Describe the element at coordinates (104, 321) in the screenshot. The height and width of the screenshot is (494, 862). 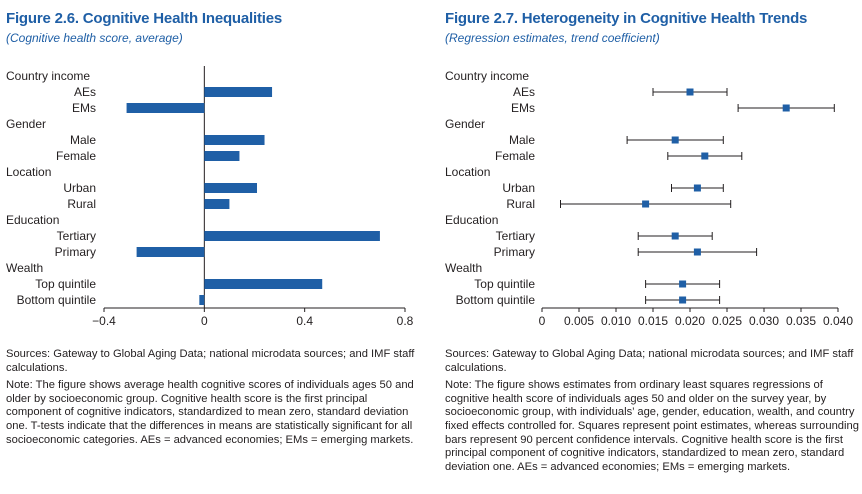
I see `x-tick-label: −0.4` at that location.